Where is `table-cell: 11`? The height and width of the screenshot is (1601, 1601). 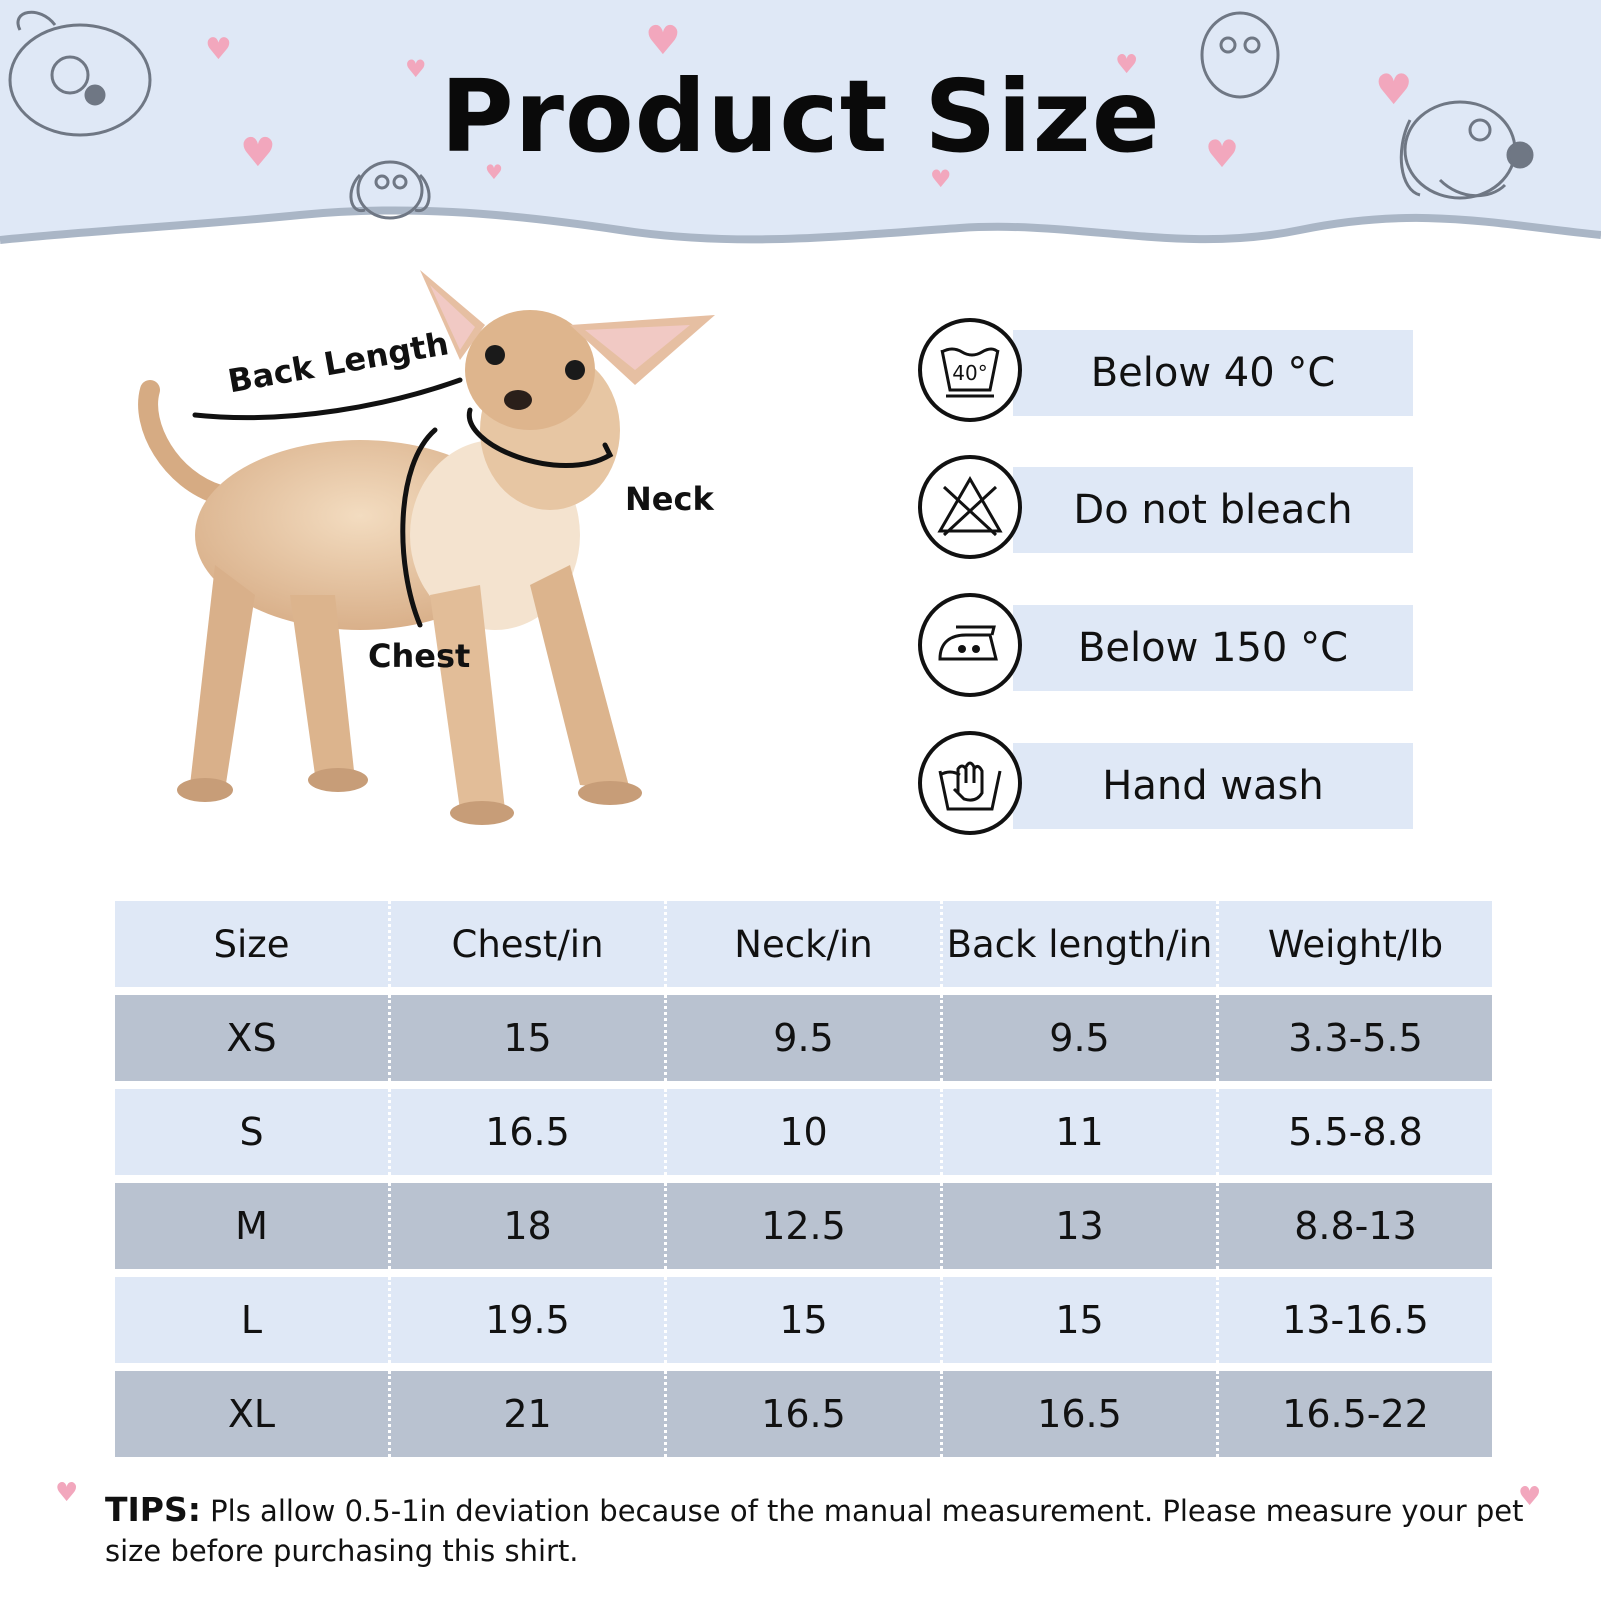
table-cell: 11 is located at coordinates (1081, 1132).